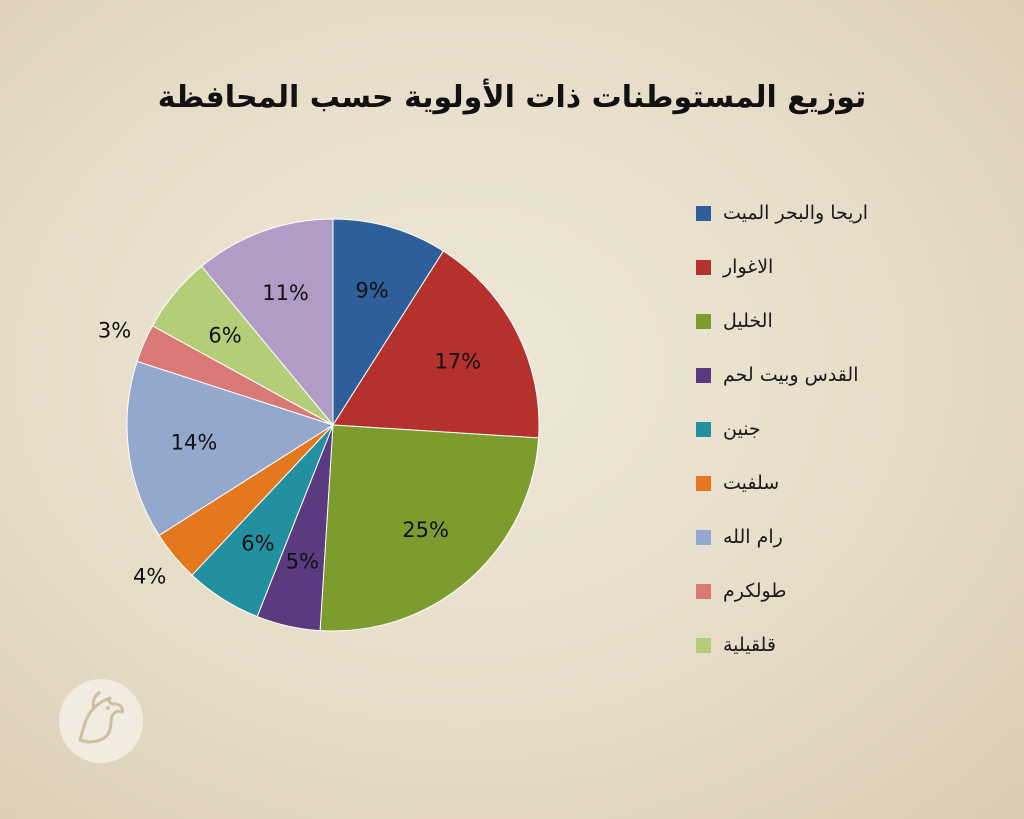  I want to click on legend-item-2: الخليل, so click(811, 321).